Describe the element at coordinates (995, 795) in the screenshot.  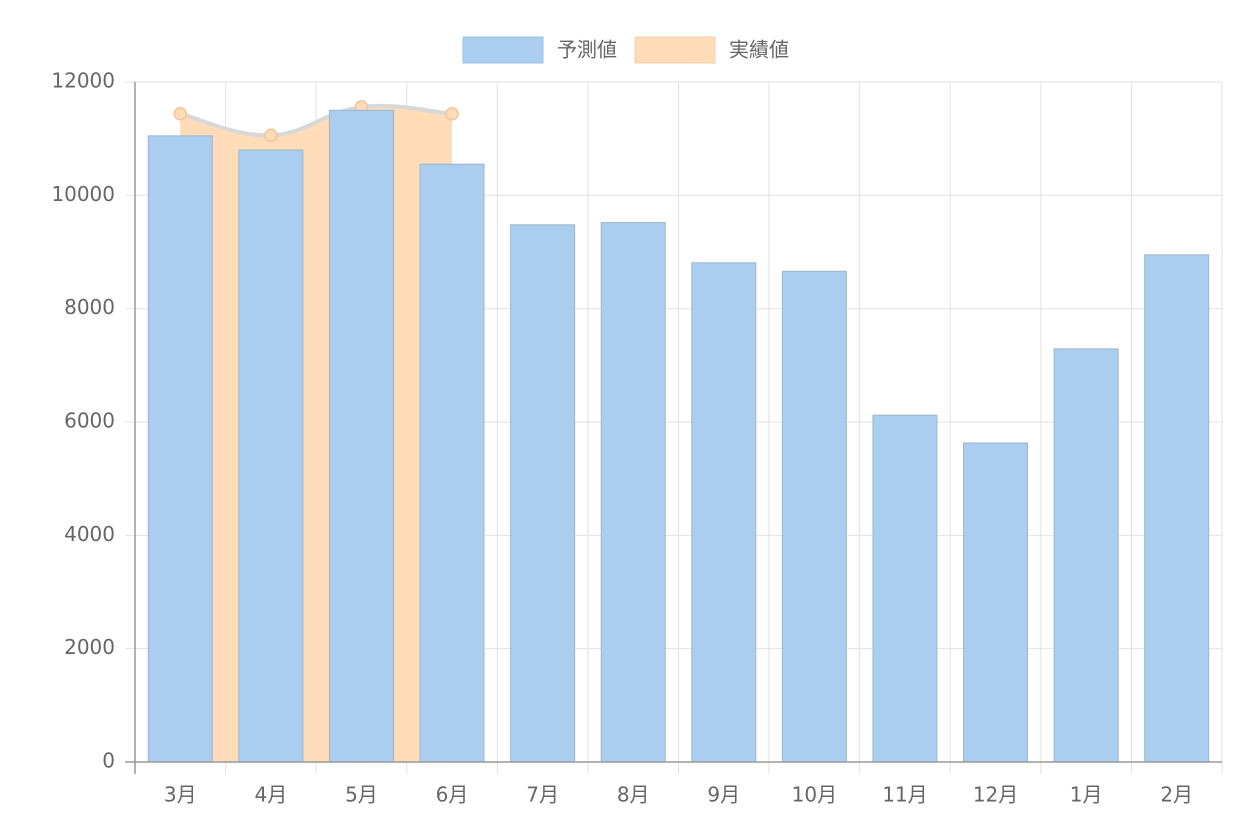
I see `x-tick-label: 12月` at that location.